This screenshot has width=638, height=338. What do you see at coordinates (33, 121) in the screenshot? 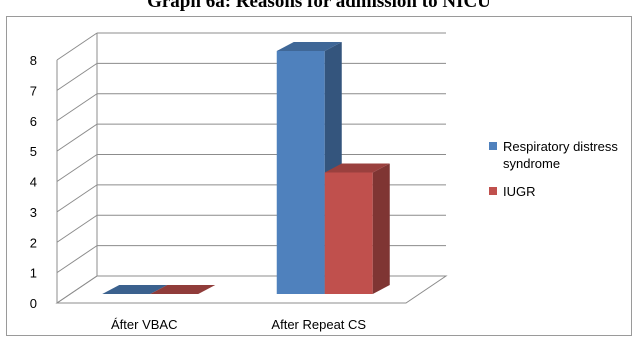
I see `y-tick-label: 6` at bounding box center [33, 121].